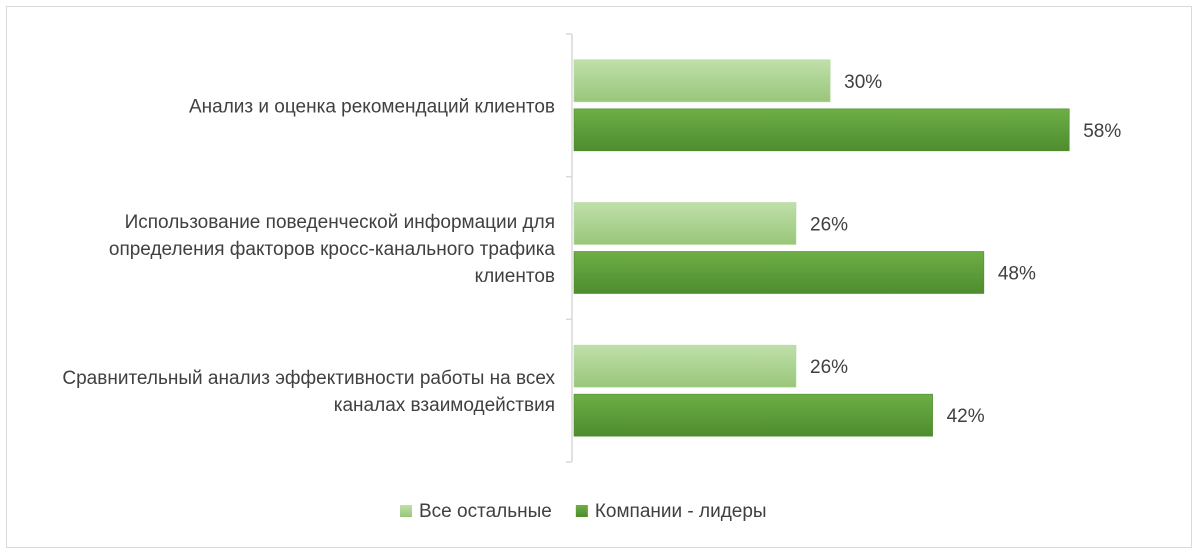 Image resolution: width=1200 pixels, height=556 pixels. Describe the element at coordinates (485, 511) in the screenshot. I see `legend-label: Все остальные` at that location.